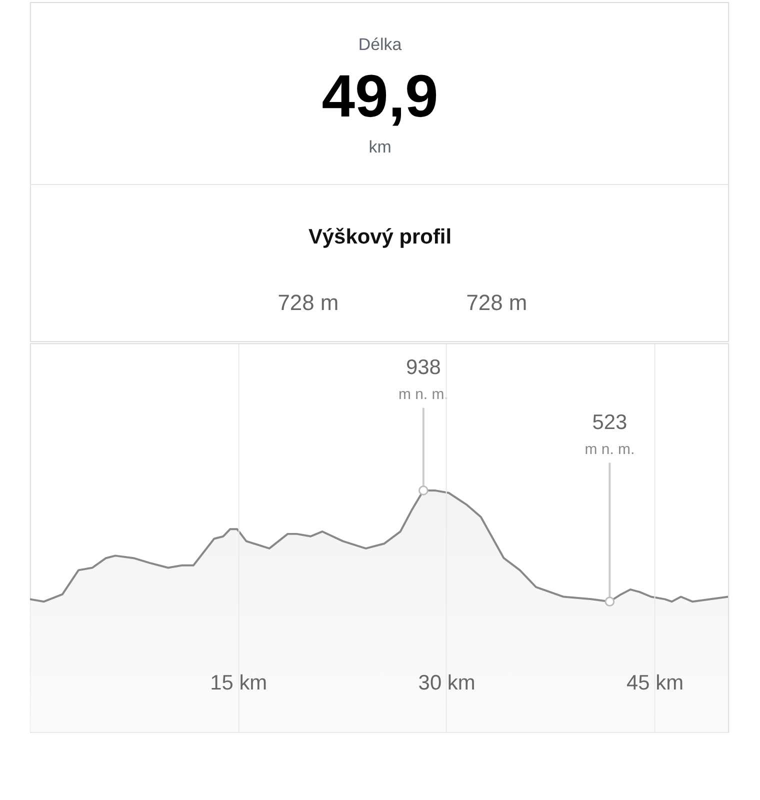  What do you see at coordinates (239, 683) in the screenshot?
I see `x-tick-label: 15 km` at bounding box center [239, 683].